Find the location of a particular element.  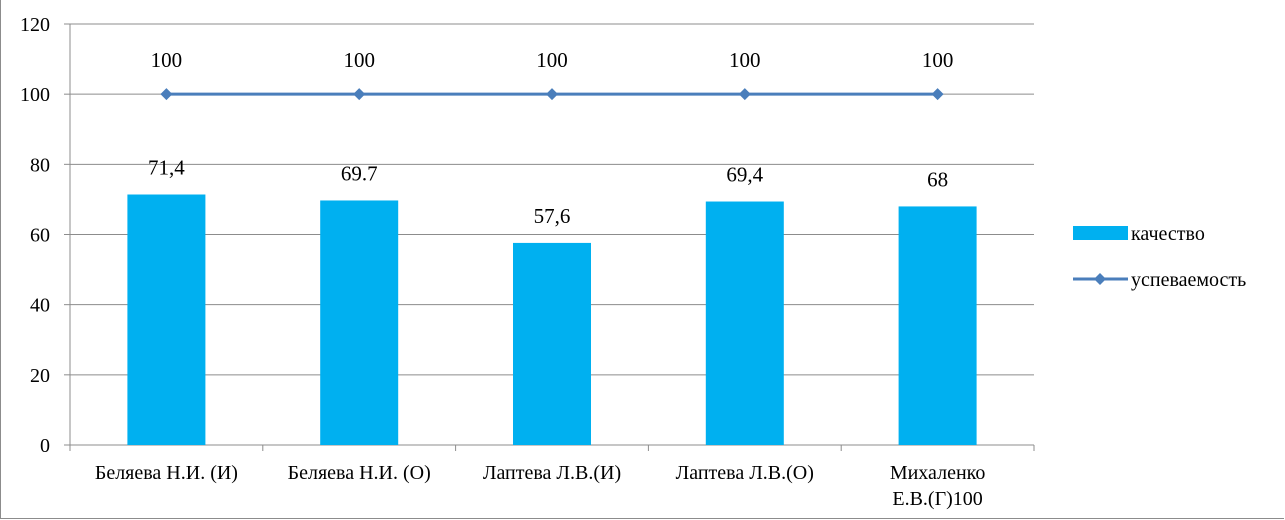

bar-data-label: 69,4 is located at coordinates (744, 175).